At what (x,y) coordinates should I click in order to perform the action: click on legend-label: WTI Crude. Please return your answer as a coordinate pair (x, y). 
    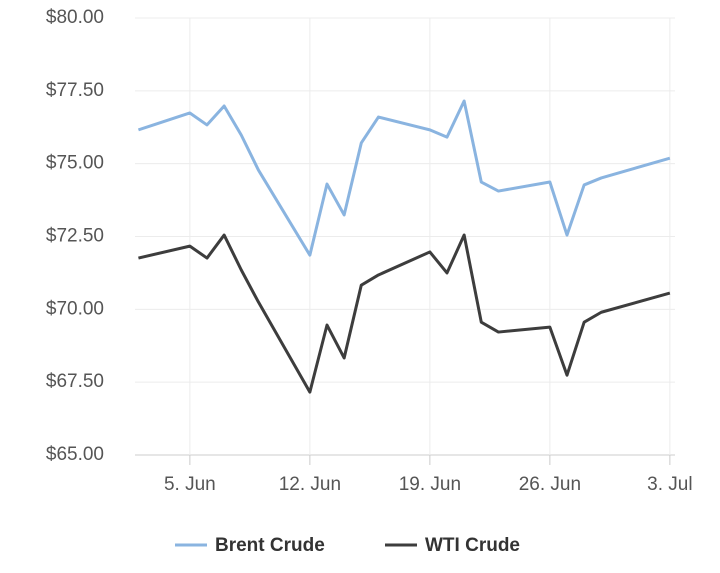
    Looking at the image, I should click on (472, 545).